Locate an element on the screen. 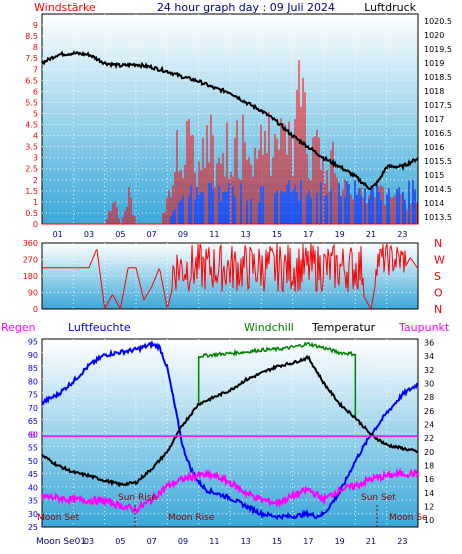  temperature-tick-label: 22 is located at coordinates (429, 438).